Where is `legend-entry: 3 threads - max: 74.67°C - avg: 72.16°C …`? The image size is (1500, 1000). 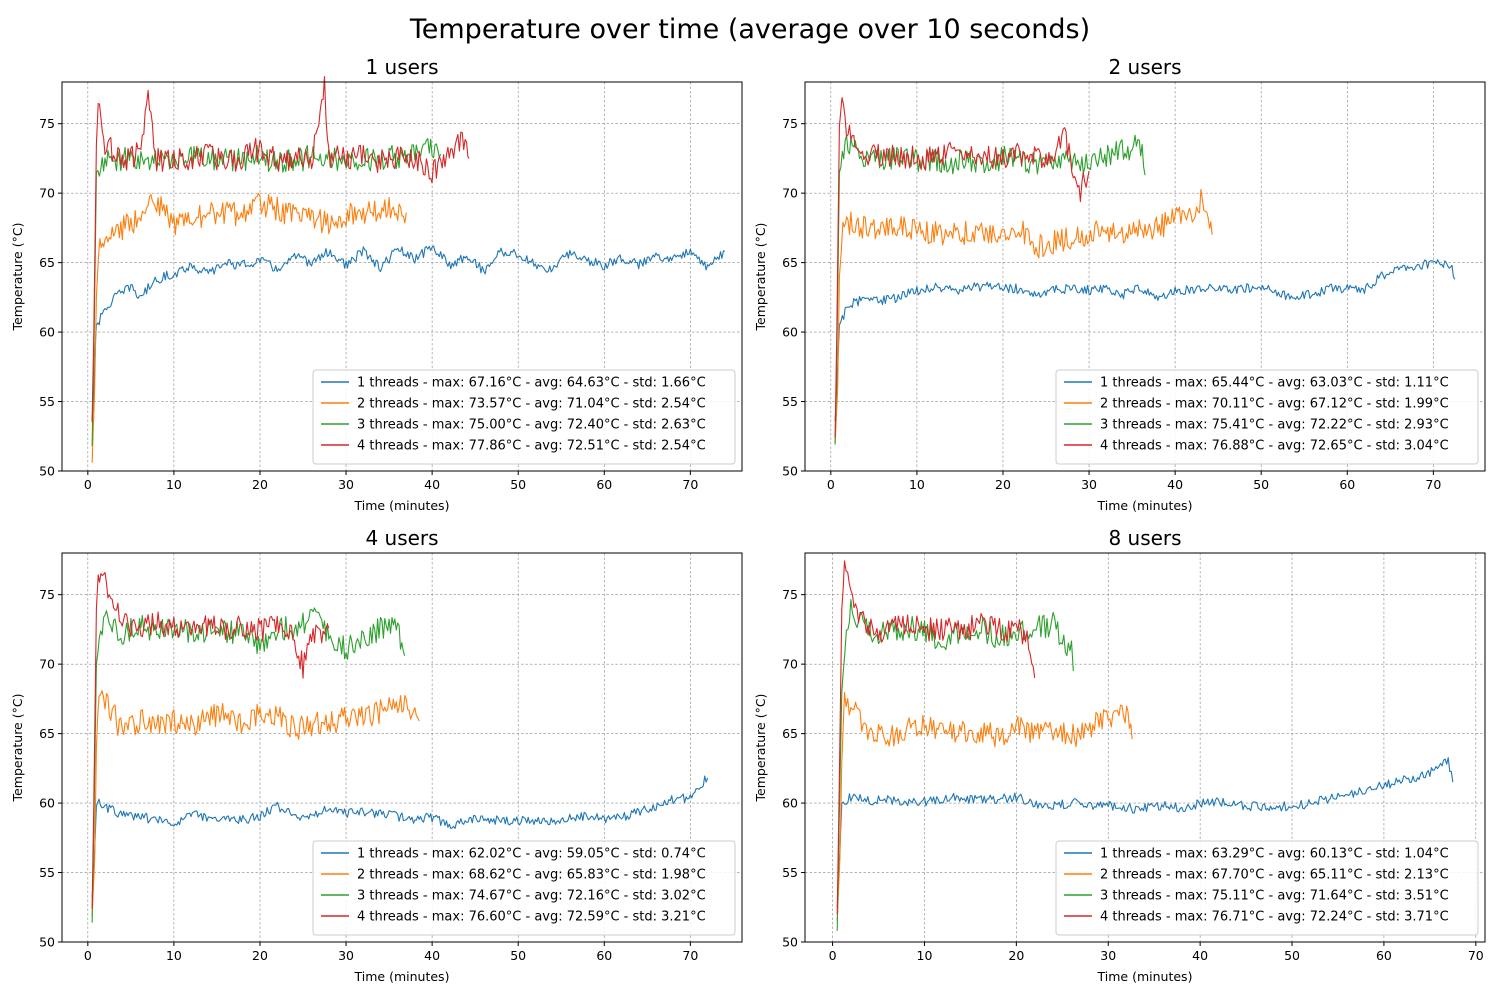 legend-entry: 3 threads - max: 74.67°C - avg: 72.16°C … is located at coordinates (531, 896).